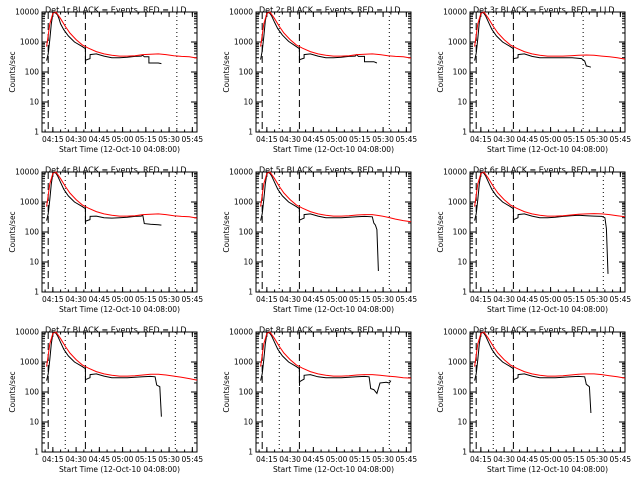 This screenshot has width=640, height=480. I want to click on panel-title: Det 3r BLACK = Events, RED = LLD, so click(544, 10).